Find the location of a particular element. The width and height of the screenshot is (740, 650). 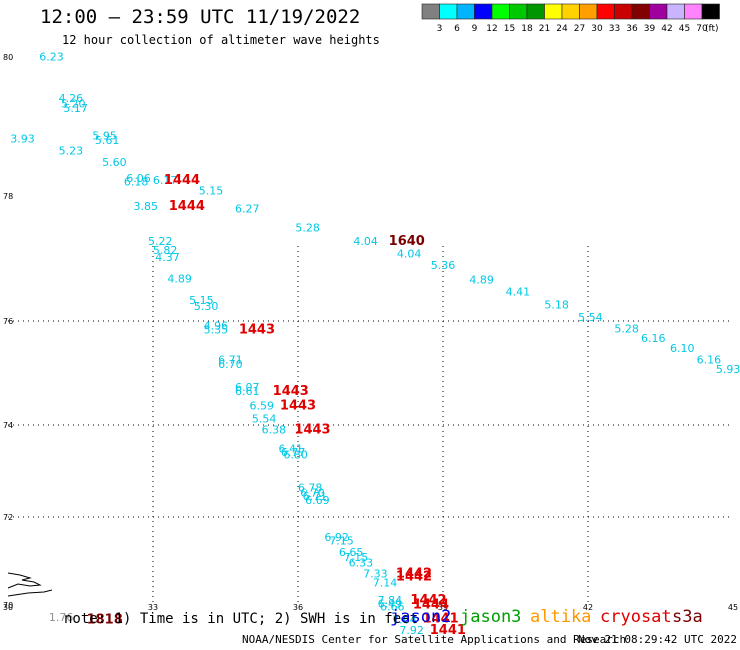

satellite-name: s3a is located at coordinates (687, 617).